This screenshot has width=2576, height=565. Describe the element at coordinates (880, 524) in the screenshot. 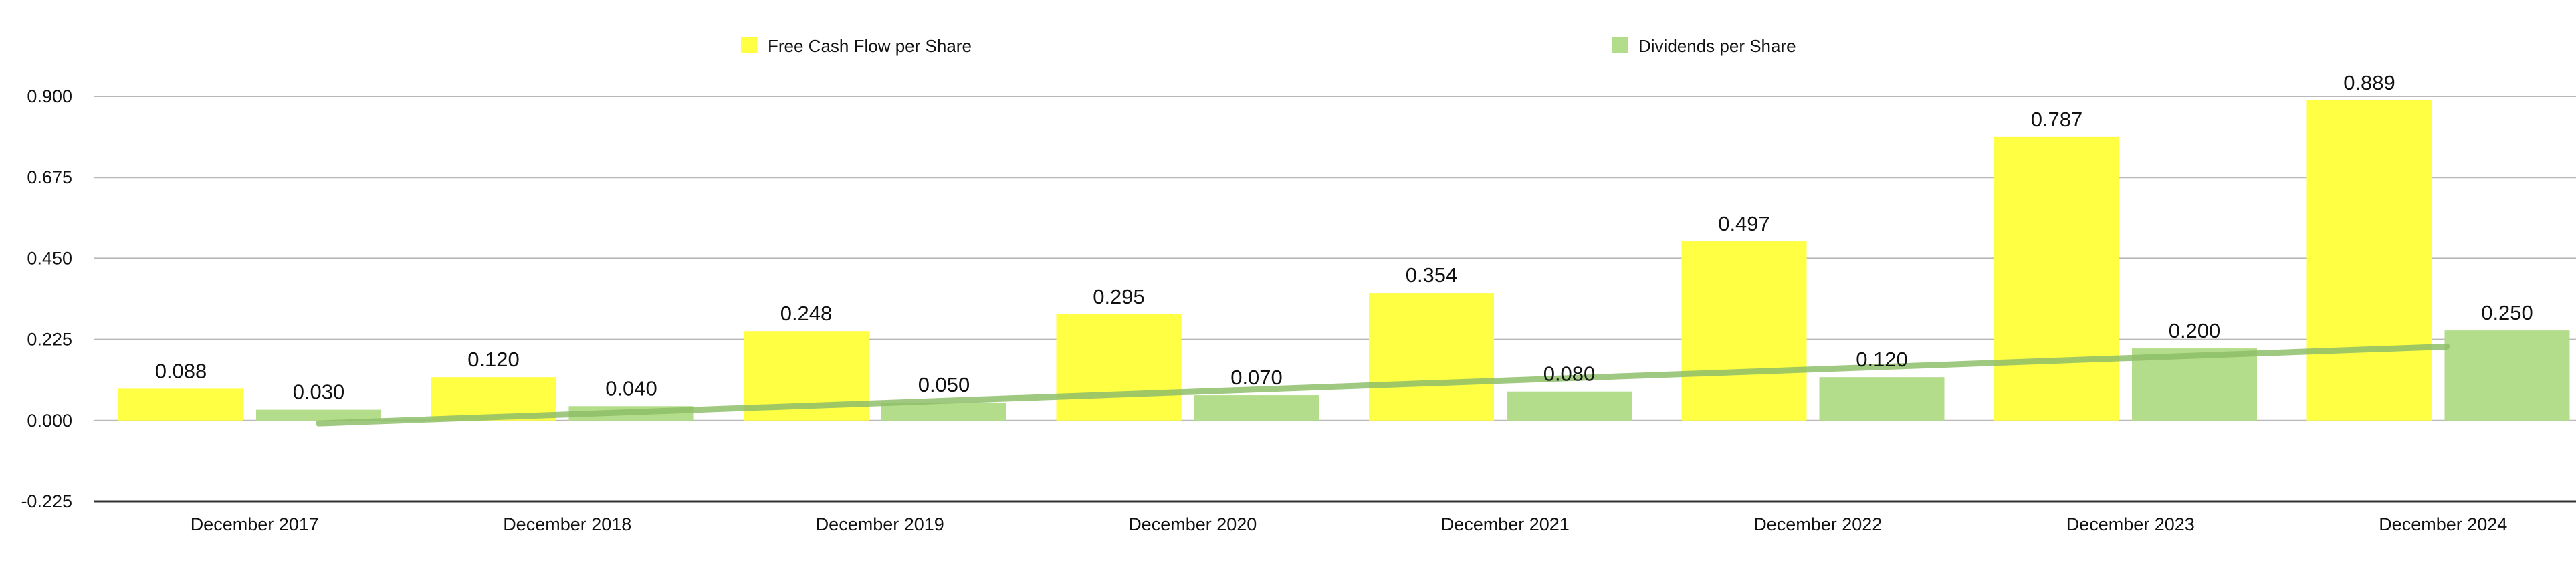

I see `x-tick-label: December 2019` at that location.